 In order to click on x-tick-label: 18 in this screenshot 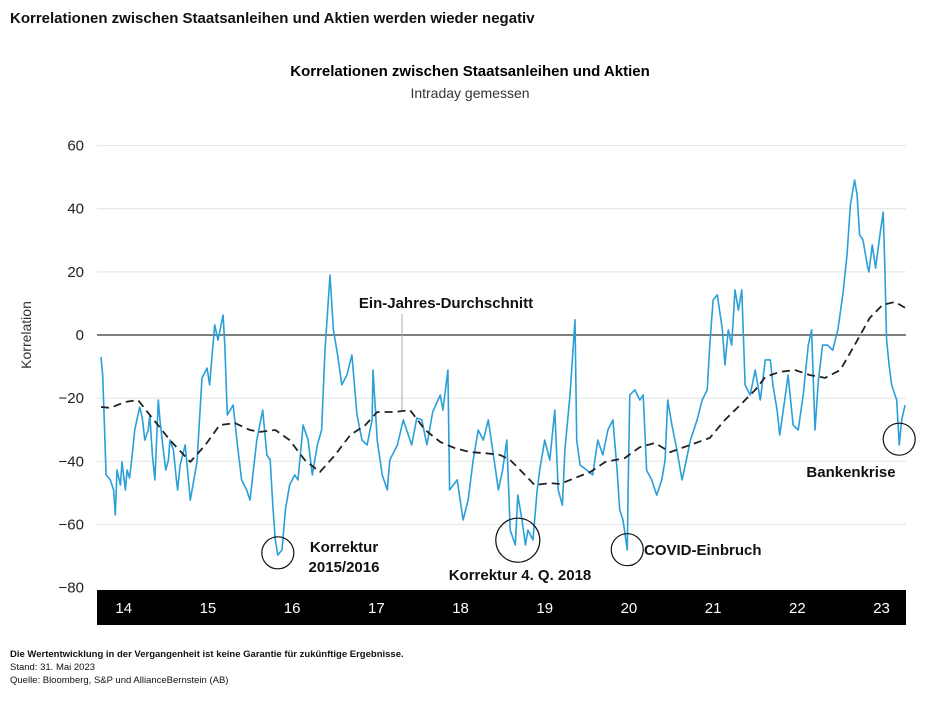, I will do `click(460, 608)`.